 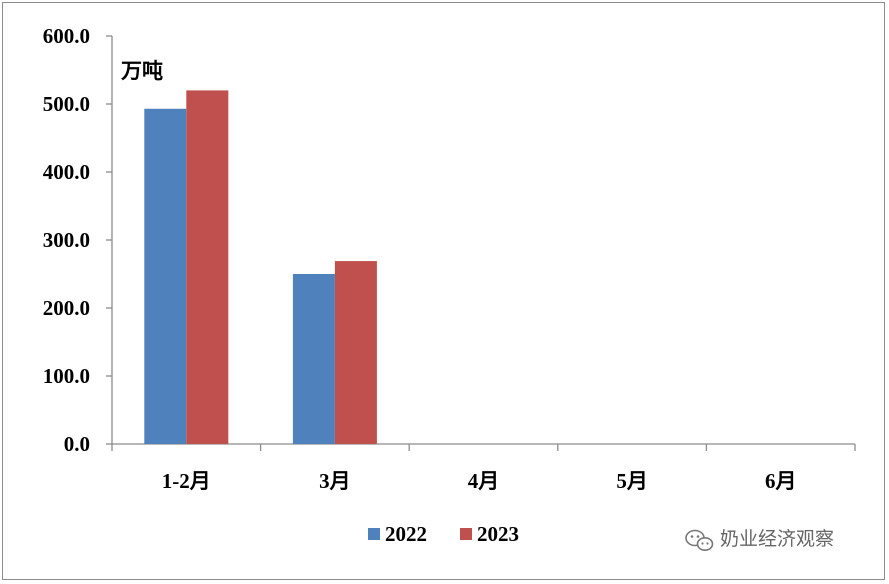 What do you see at coordinates (406, 534) in the screenshot?
I see `legend-label: 2022` at bounding box center [406, 534].